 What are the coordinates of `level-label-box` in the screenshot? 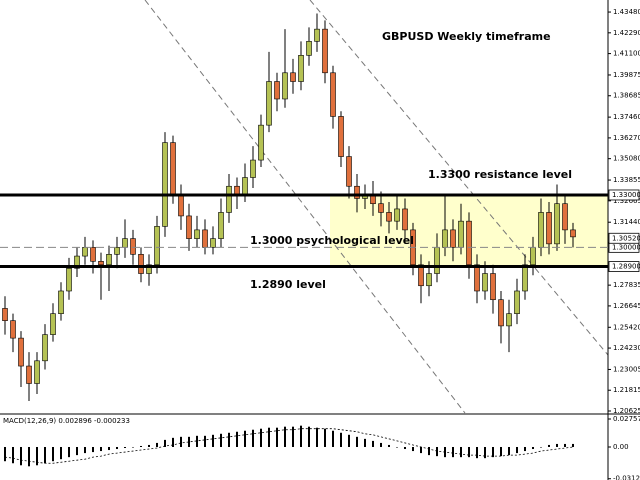 It's located at (624, 266).